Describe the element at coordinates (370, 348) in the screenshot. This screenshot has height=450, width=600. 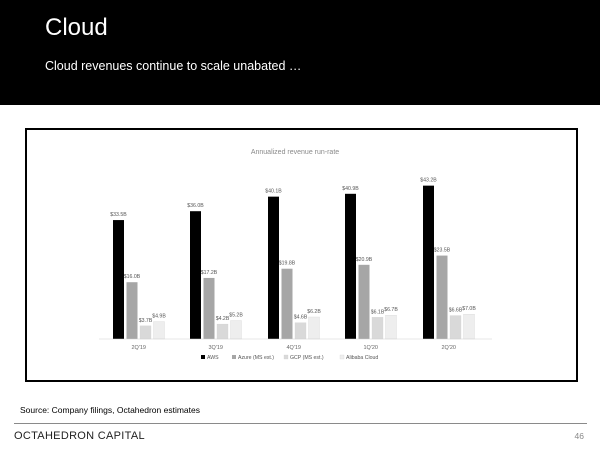
I see `x-tick-label: 1Q'20` at that location.